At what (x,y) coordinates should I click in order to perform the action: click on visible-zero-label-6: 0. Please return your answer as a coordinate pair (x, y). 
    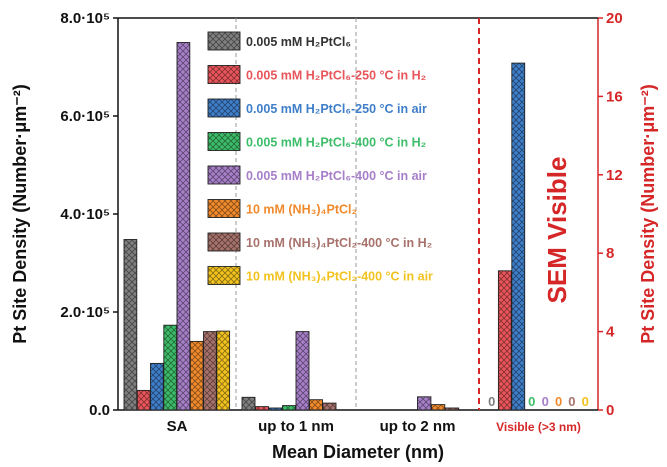
    Looking at the image, I should click on (571, 401).